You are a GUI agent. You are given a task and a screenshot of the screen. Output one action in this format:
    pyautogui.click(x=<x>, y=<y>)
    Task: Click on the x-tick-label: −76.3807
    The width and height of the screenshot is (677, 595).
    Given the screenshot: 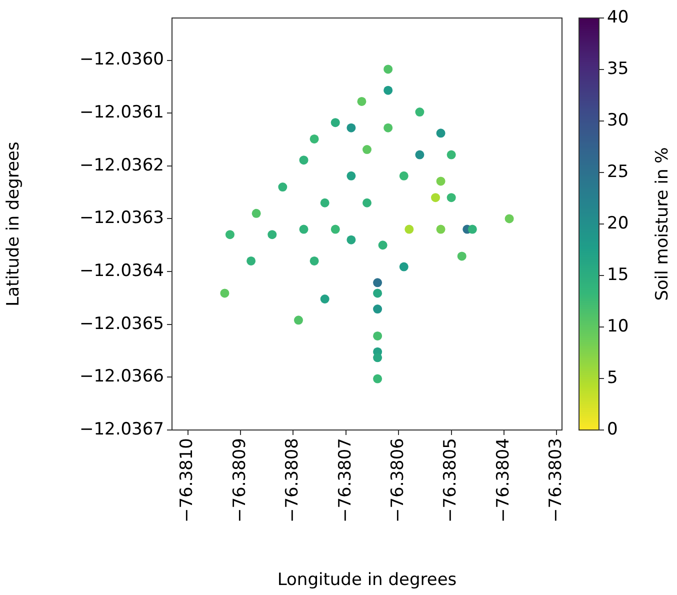 What is the action you would take?
    pyautogui.click(x=345, y=480)
    